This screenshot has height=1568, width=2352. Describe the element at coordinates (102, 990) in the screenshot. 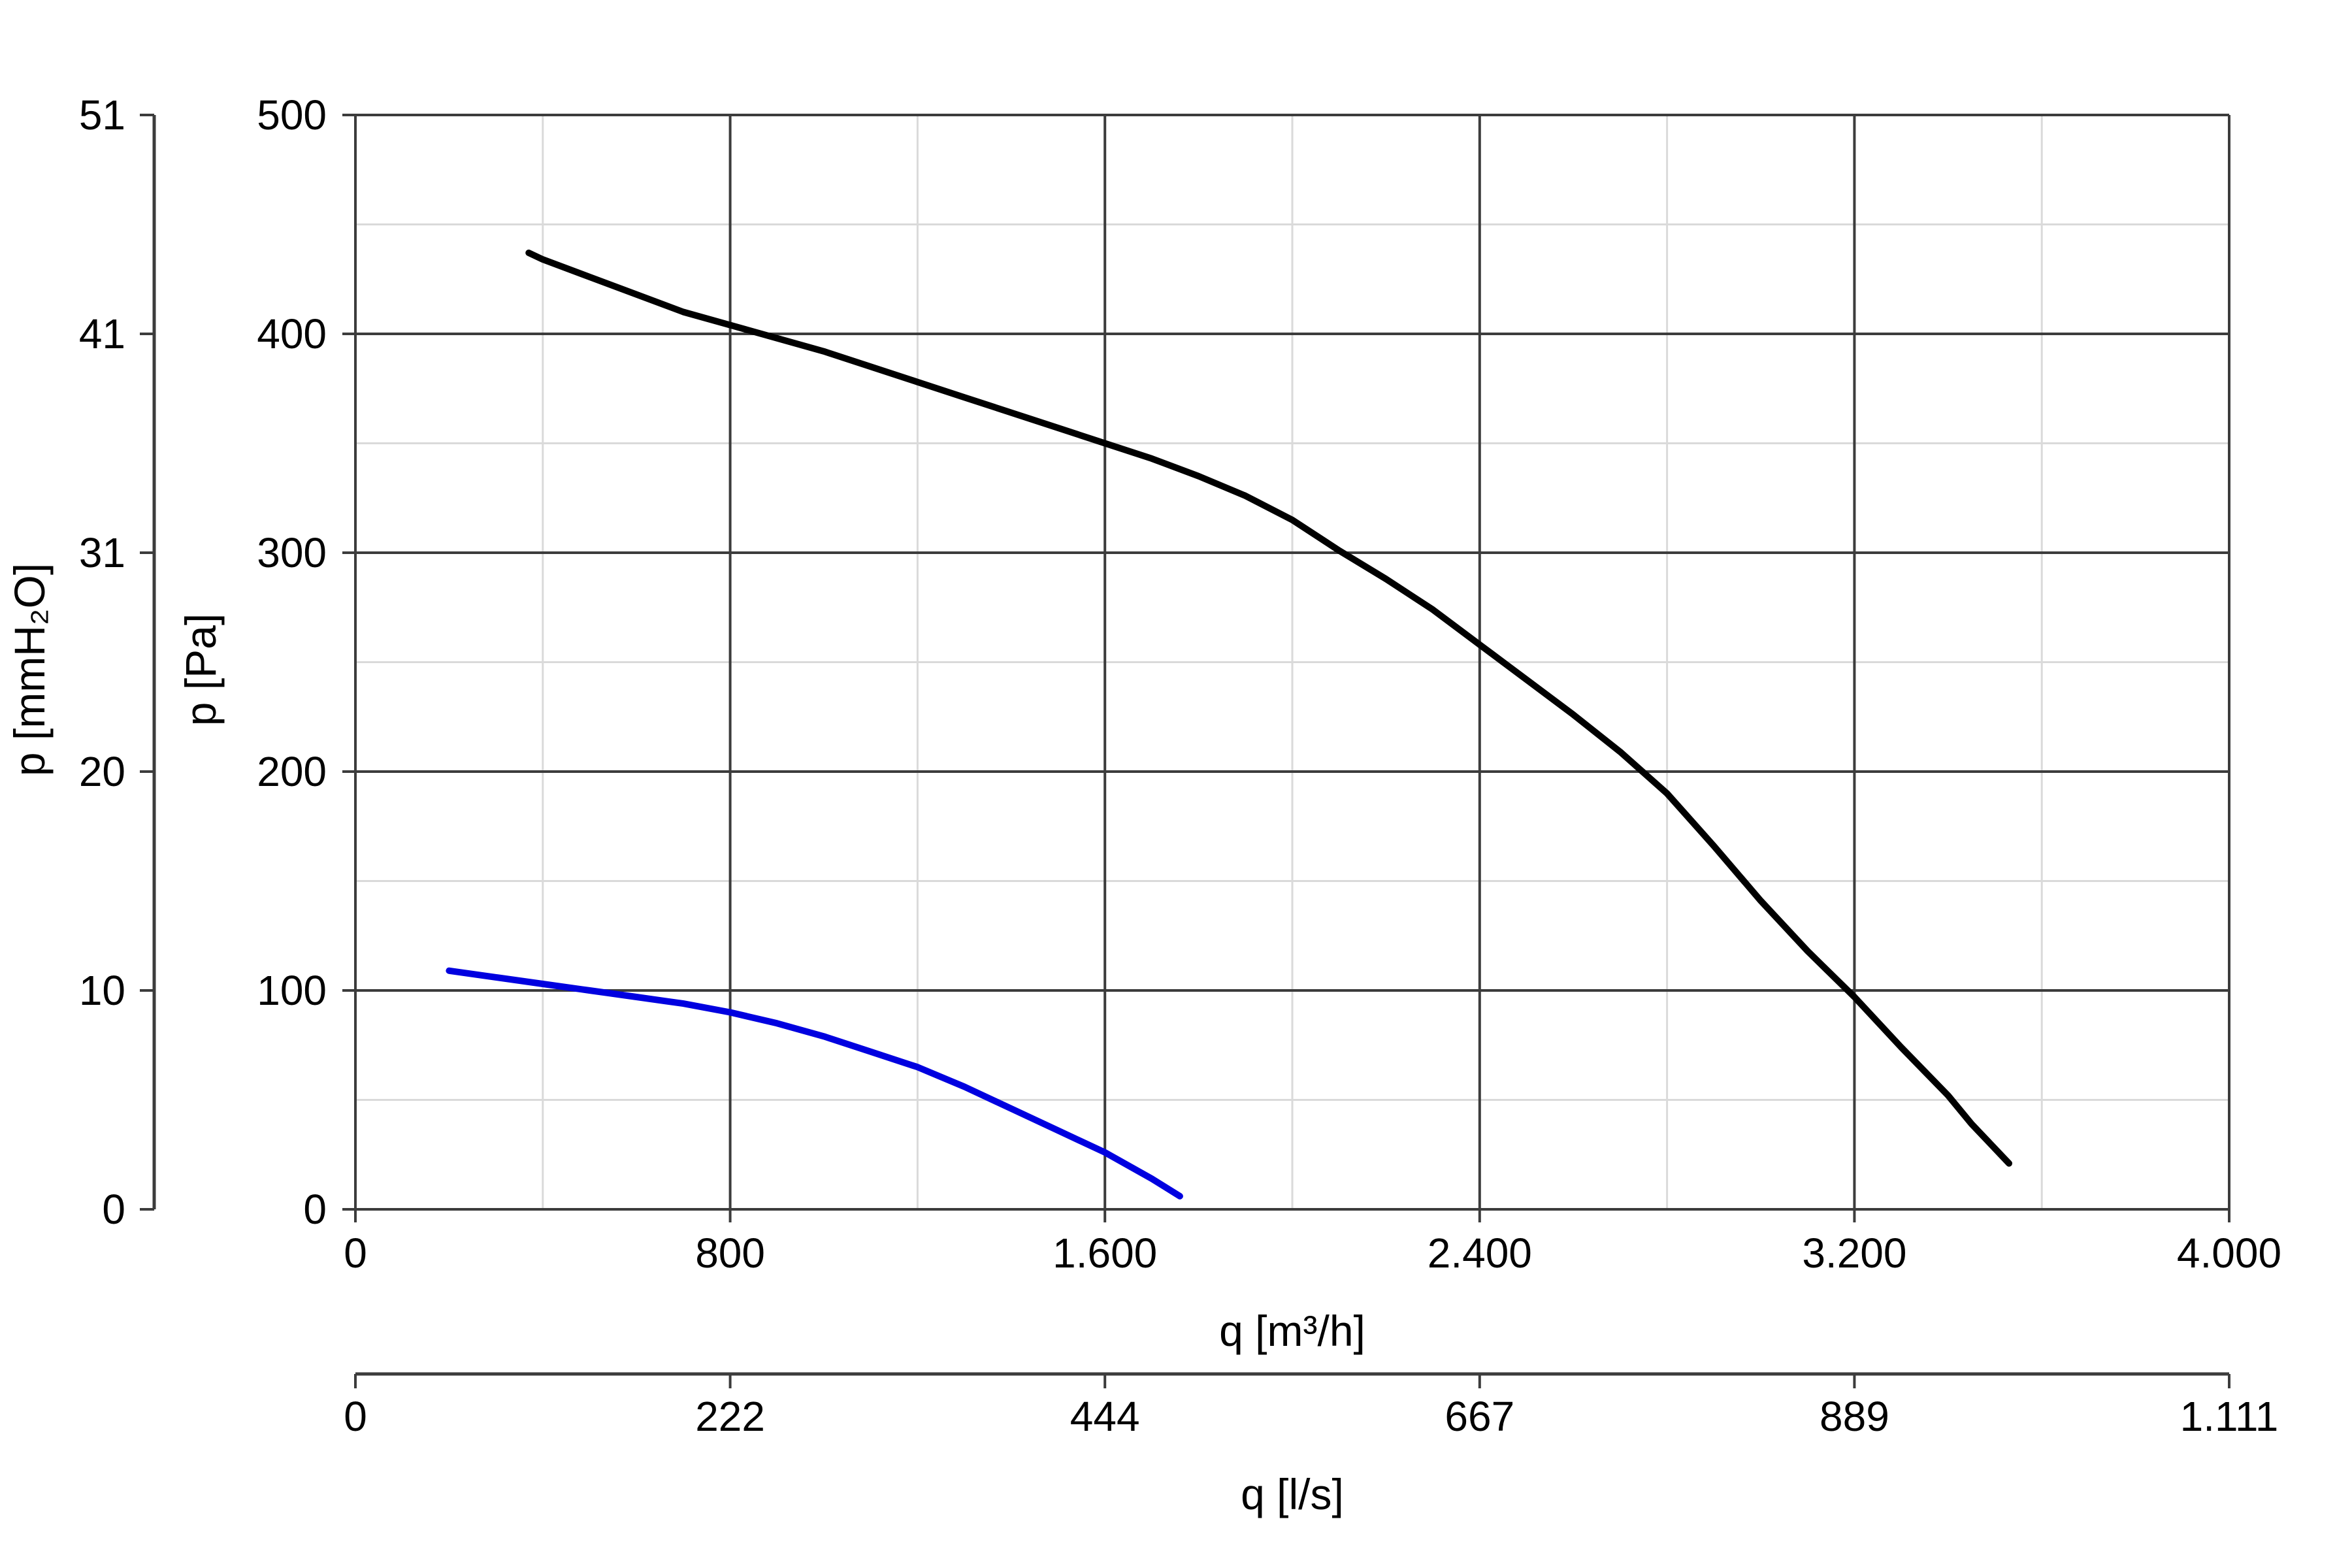

I see `y-secondary-tick-label: 10` at that location.